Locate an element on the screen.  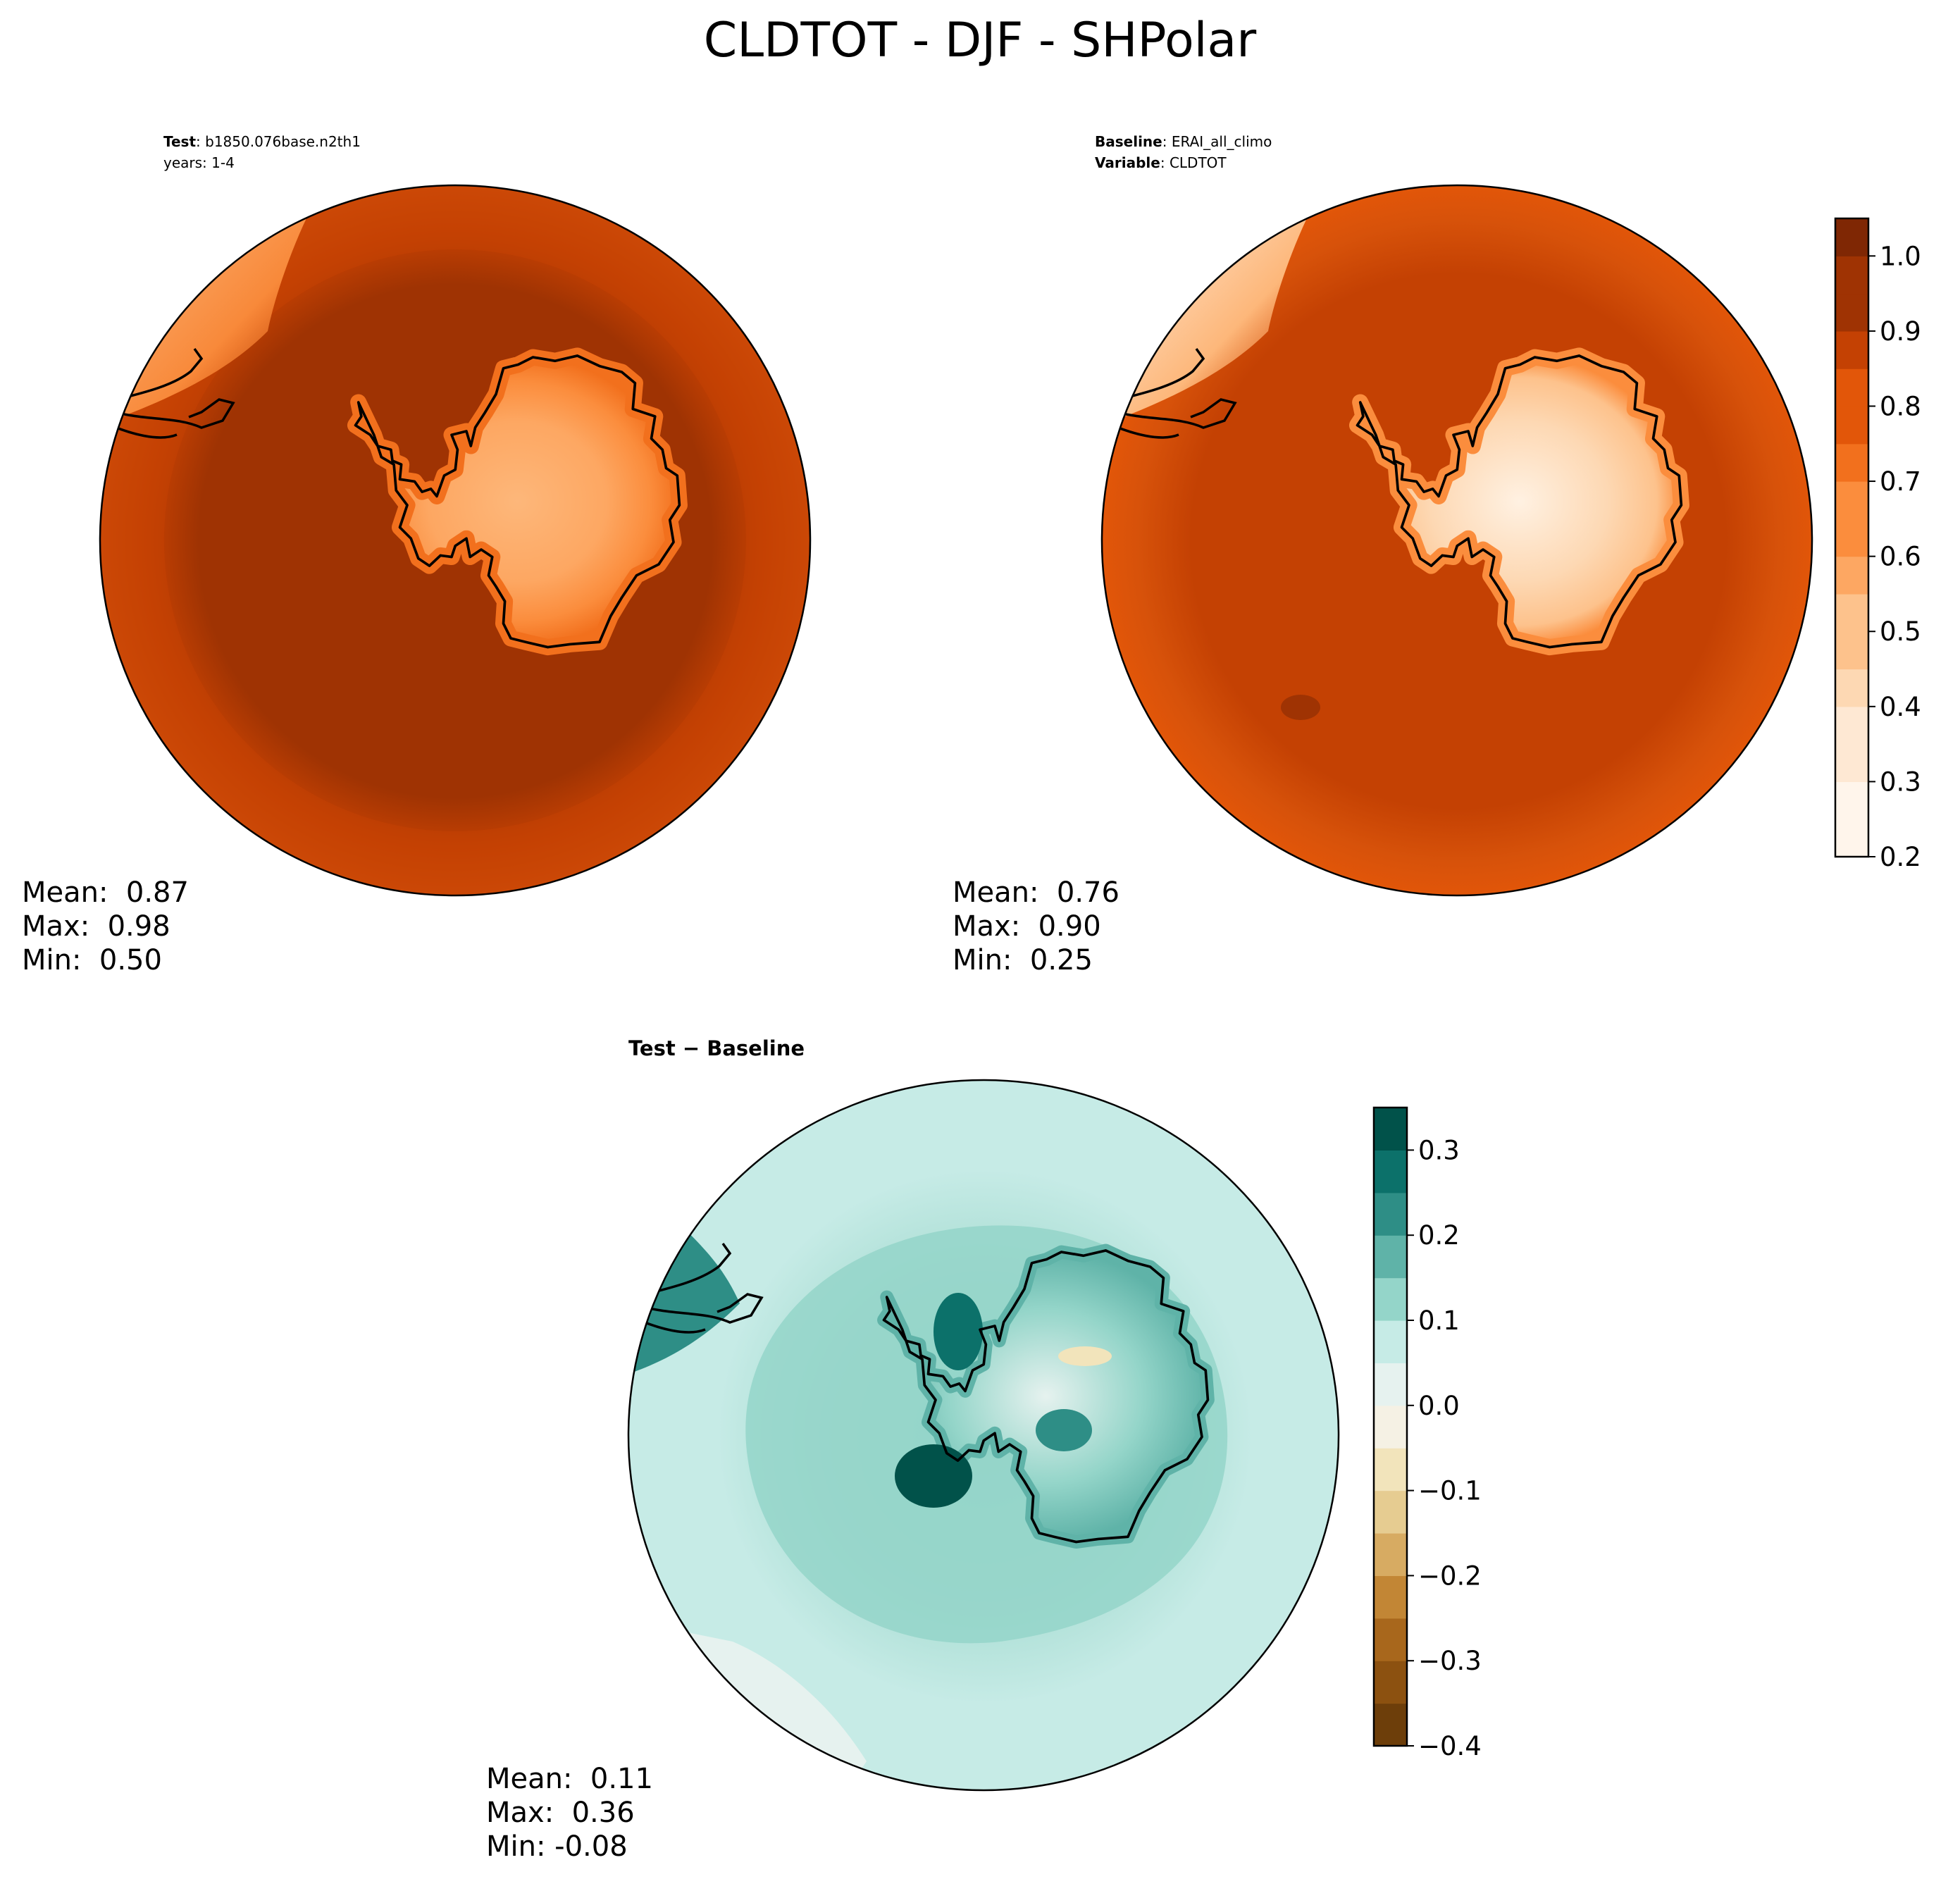
test-max: Max: 0.98 is located at coordinates (96, 926).